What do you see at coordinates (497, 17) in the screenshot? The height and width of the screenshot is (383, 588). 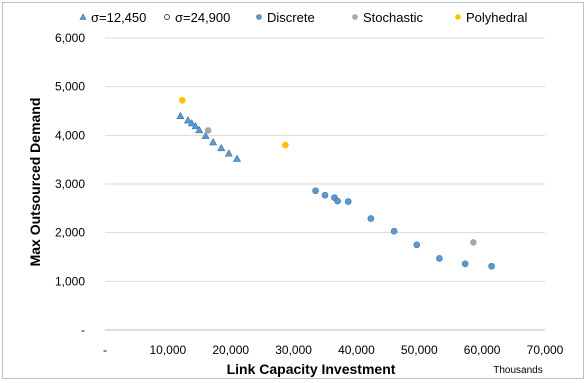 I see `legend-label: Polyhedral` at bounding box center [497, 17].